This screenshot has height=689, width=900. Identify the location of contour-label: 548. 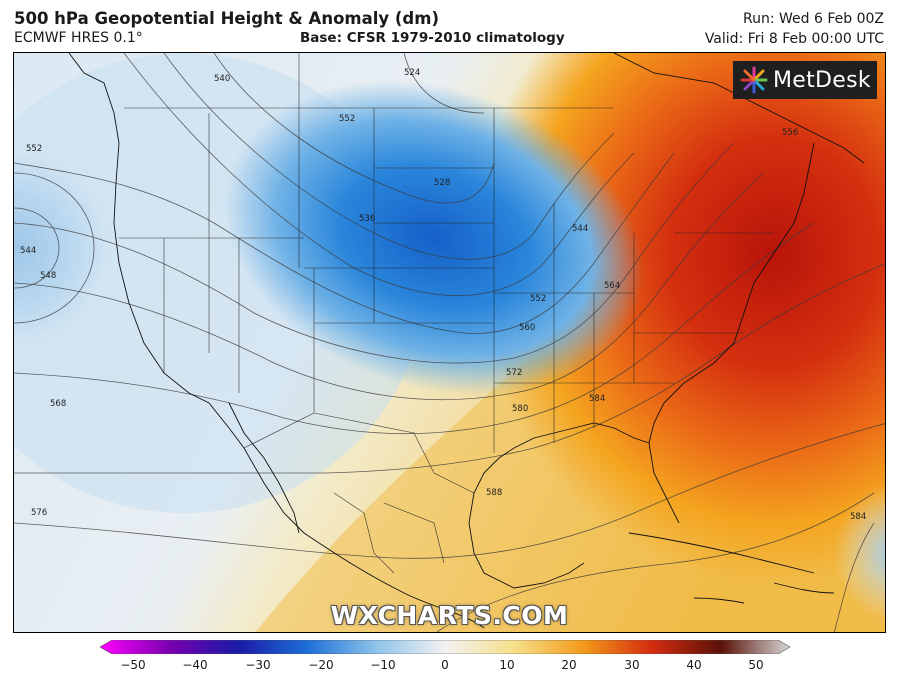
(48, 276).